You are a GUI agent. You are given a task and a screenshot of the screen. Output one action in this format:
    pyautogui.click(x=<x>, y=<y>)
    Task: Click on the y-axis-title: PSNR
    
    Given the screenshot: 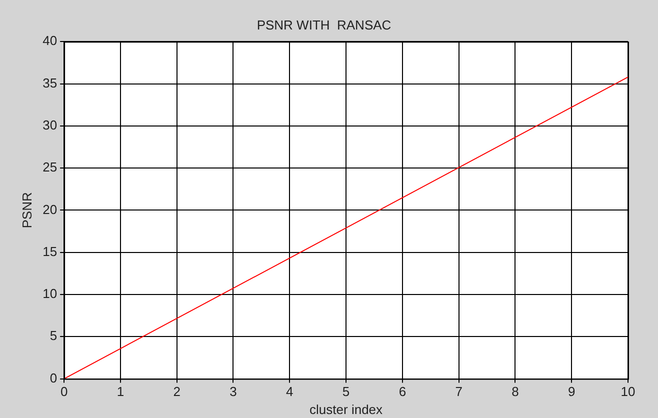 What is the action you would take?
    pyautogui.click(x=26, y=210)
    